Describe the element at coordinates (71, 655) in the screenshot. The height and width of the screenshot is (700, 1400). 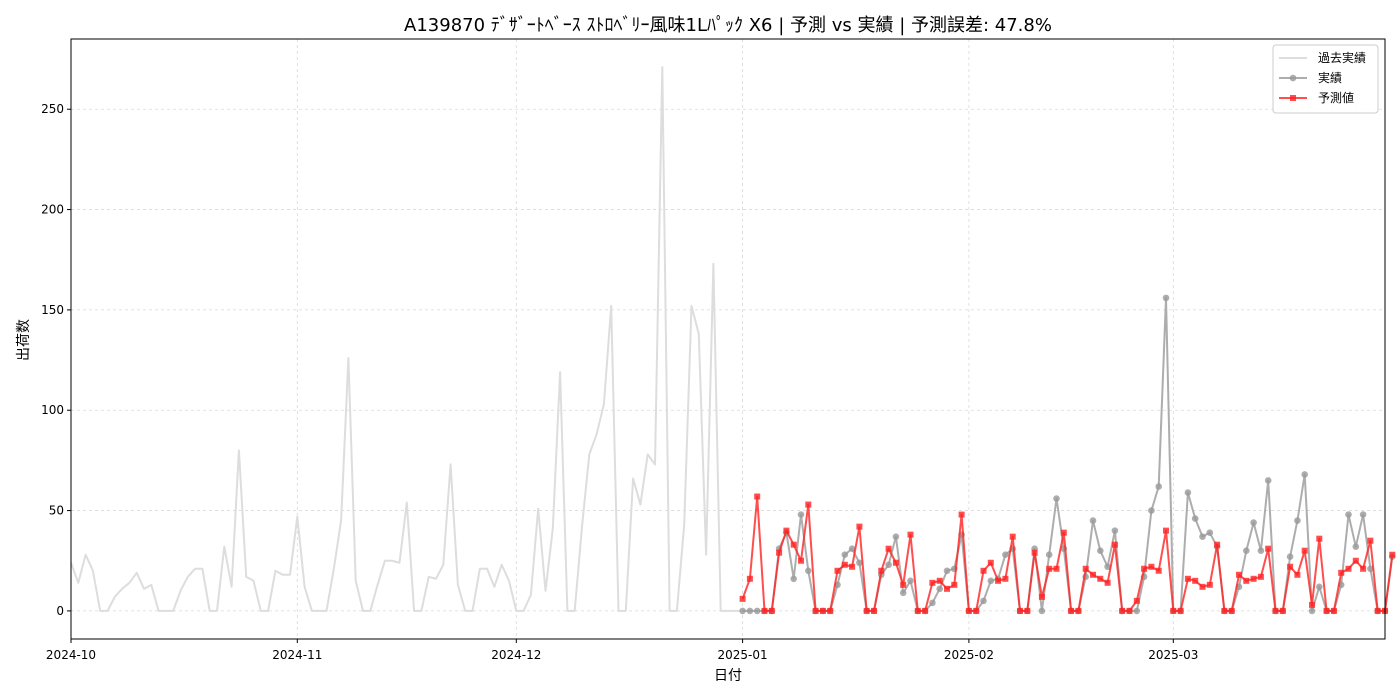
I see `x-tick-label: 2024-10` at that location.